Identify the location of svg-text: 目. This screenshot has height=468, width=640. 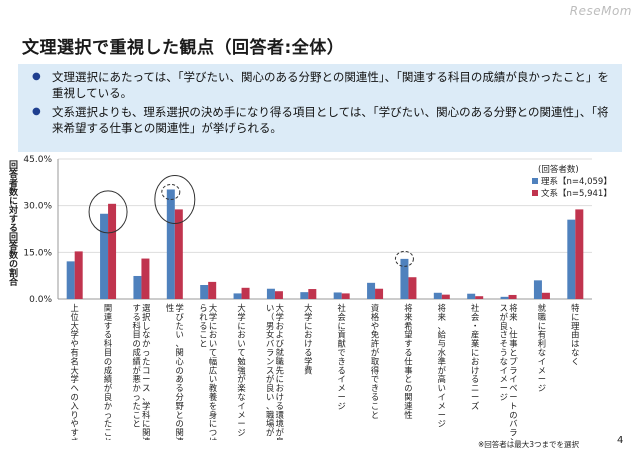
(108, 353).